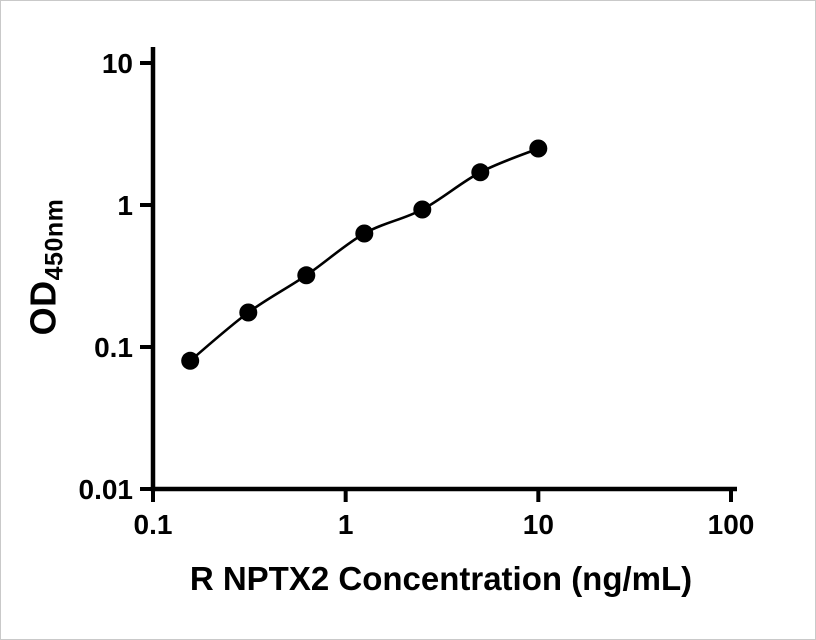  Describe the element at coordinates (346, 524) in the screenshot. I see `x-tick-label: 1` at that location.